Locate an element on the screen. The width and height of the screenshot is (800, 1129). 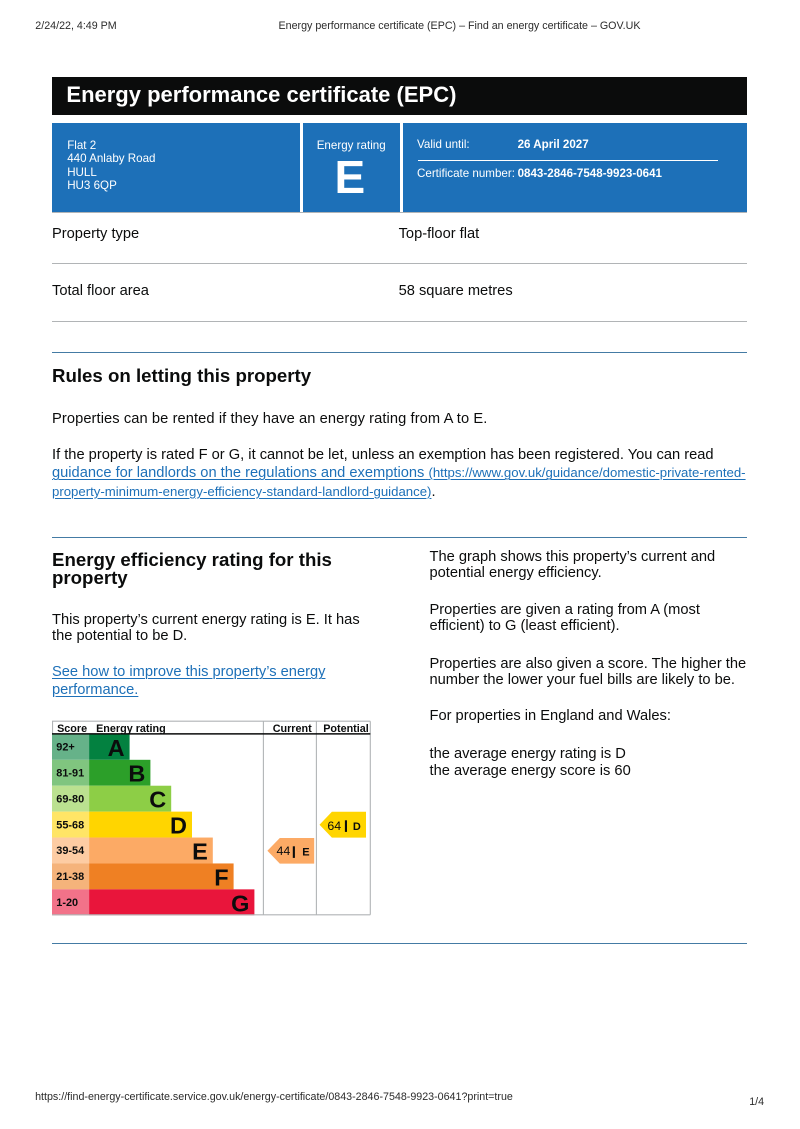
svg-text: Energy rating is located at coordinates (131, 729).